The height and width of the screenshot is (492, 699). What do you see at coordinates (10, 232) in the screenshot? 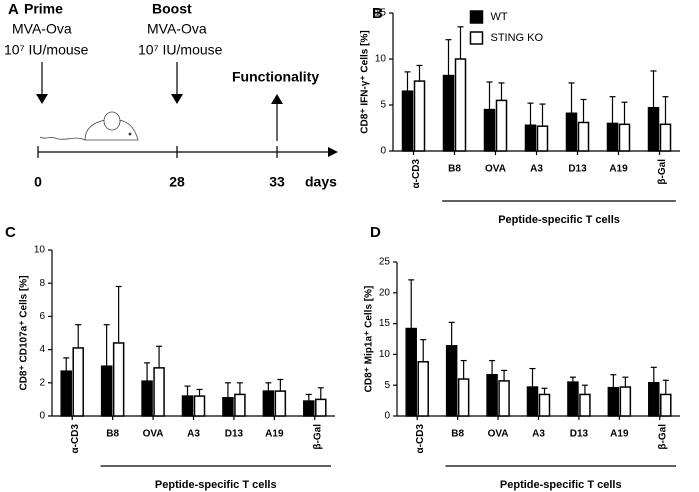
I see `panel-label: C` at bounding box center [10, 232].